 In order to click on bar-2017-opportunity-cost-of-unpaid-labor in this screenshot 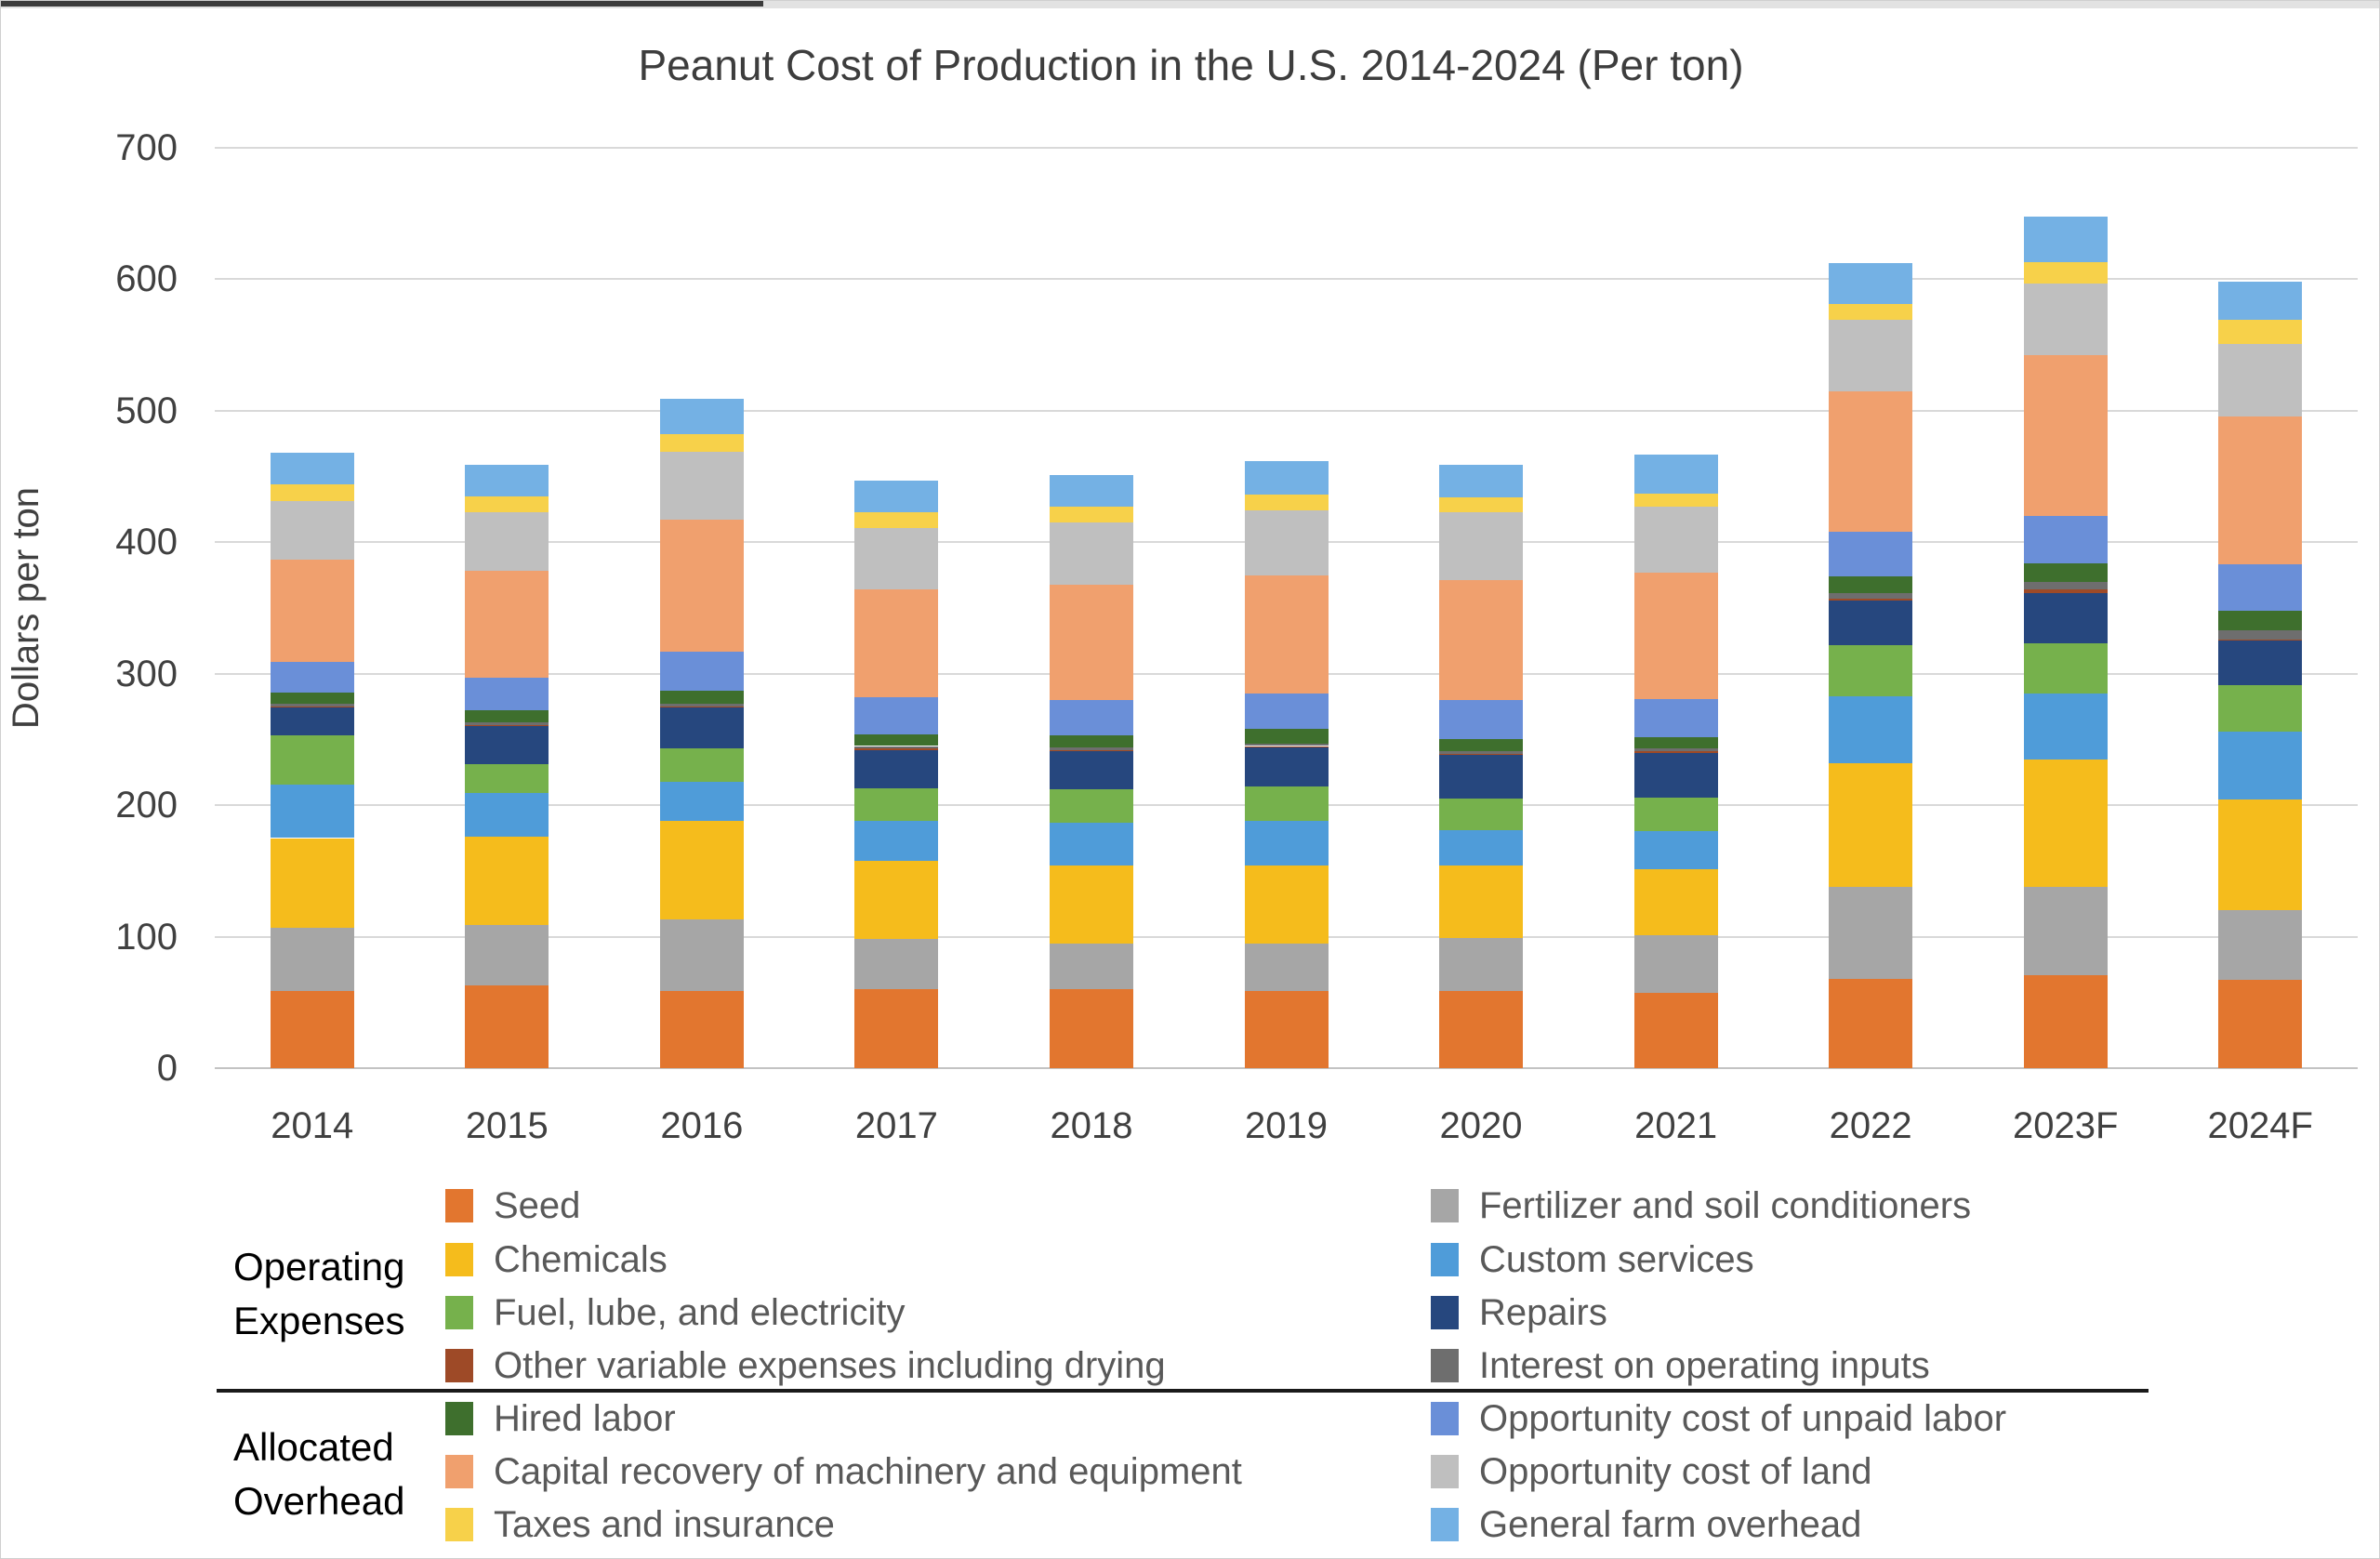, I will do `click(896, 715)`.